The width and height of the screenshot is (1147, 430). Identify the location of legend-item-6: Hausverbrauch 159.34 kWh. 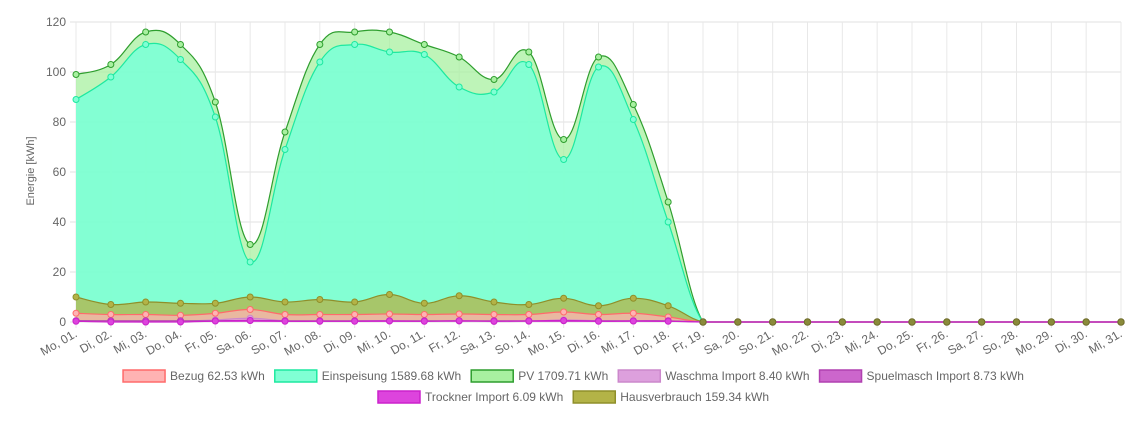
(670, 397).